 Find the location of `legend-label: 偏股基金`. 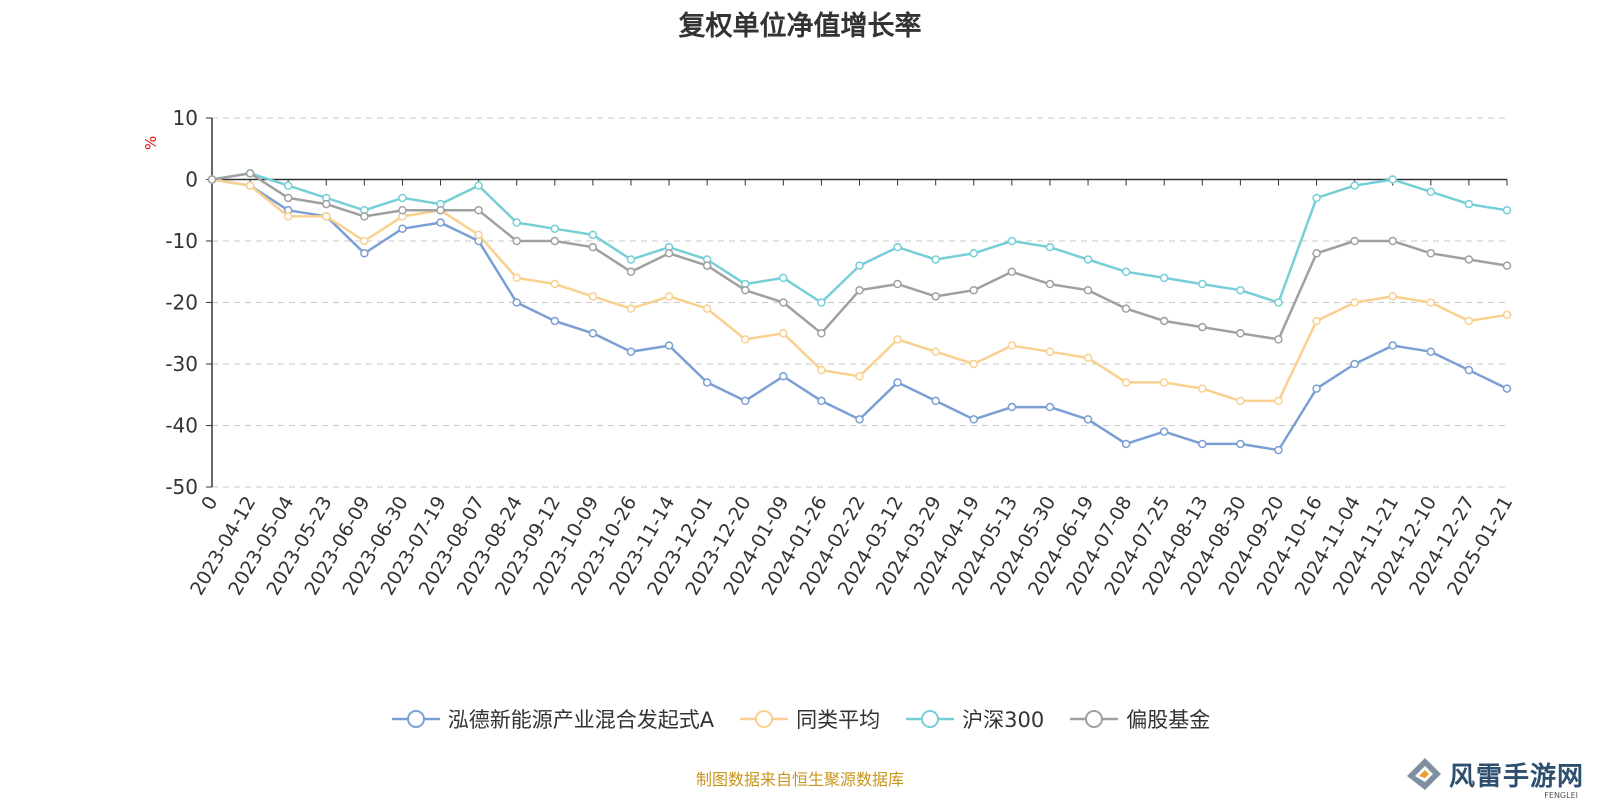

legend-label: 偏股基金 is located at coordinates (1168, 720).